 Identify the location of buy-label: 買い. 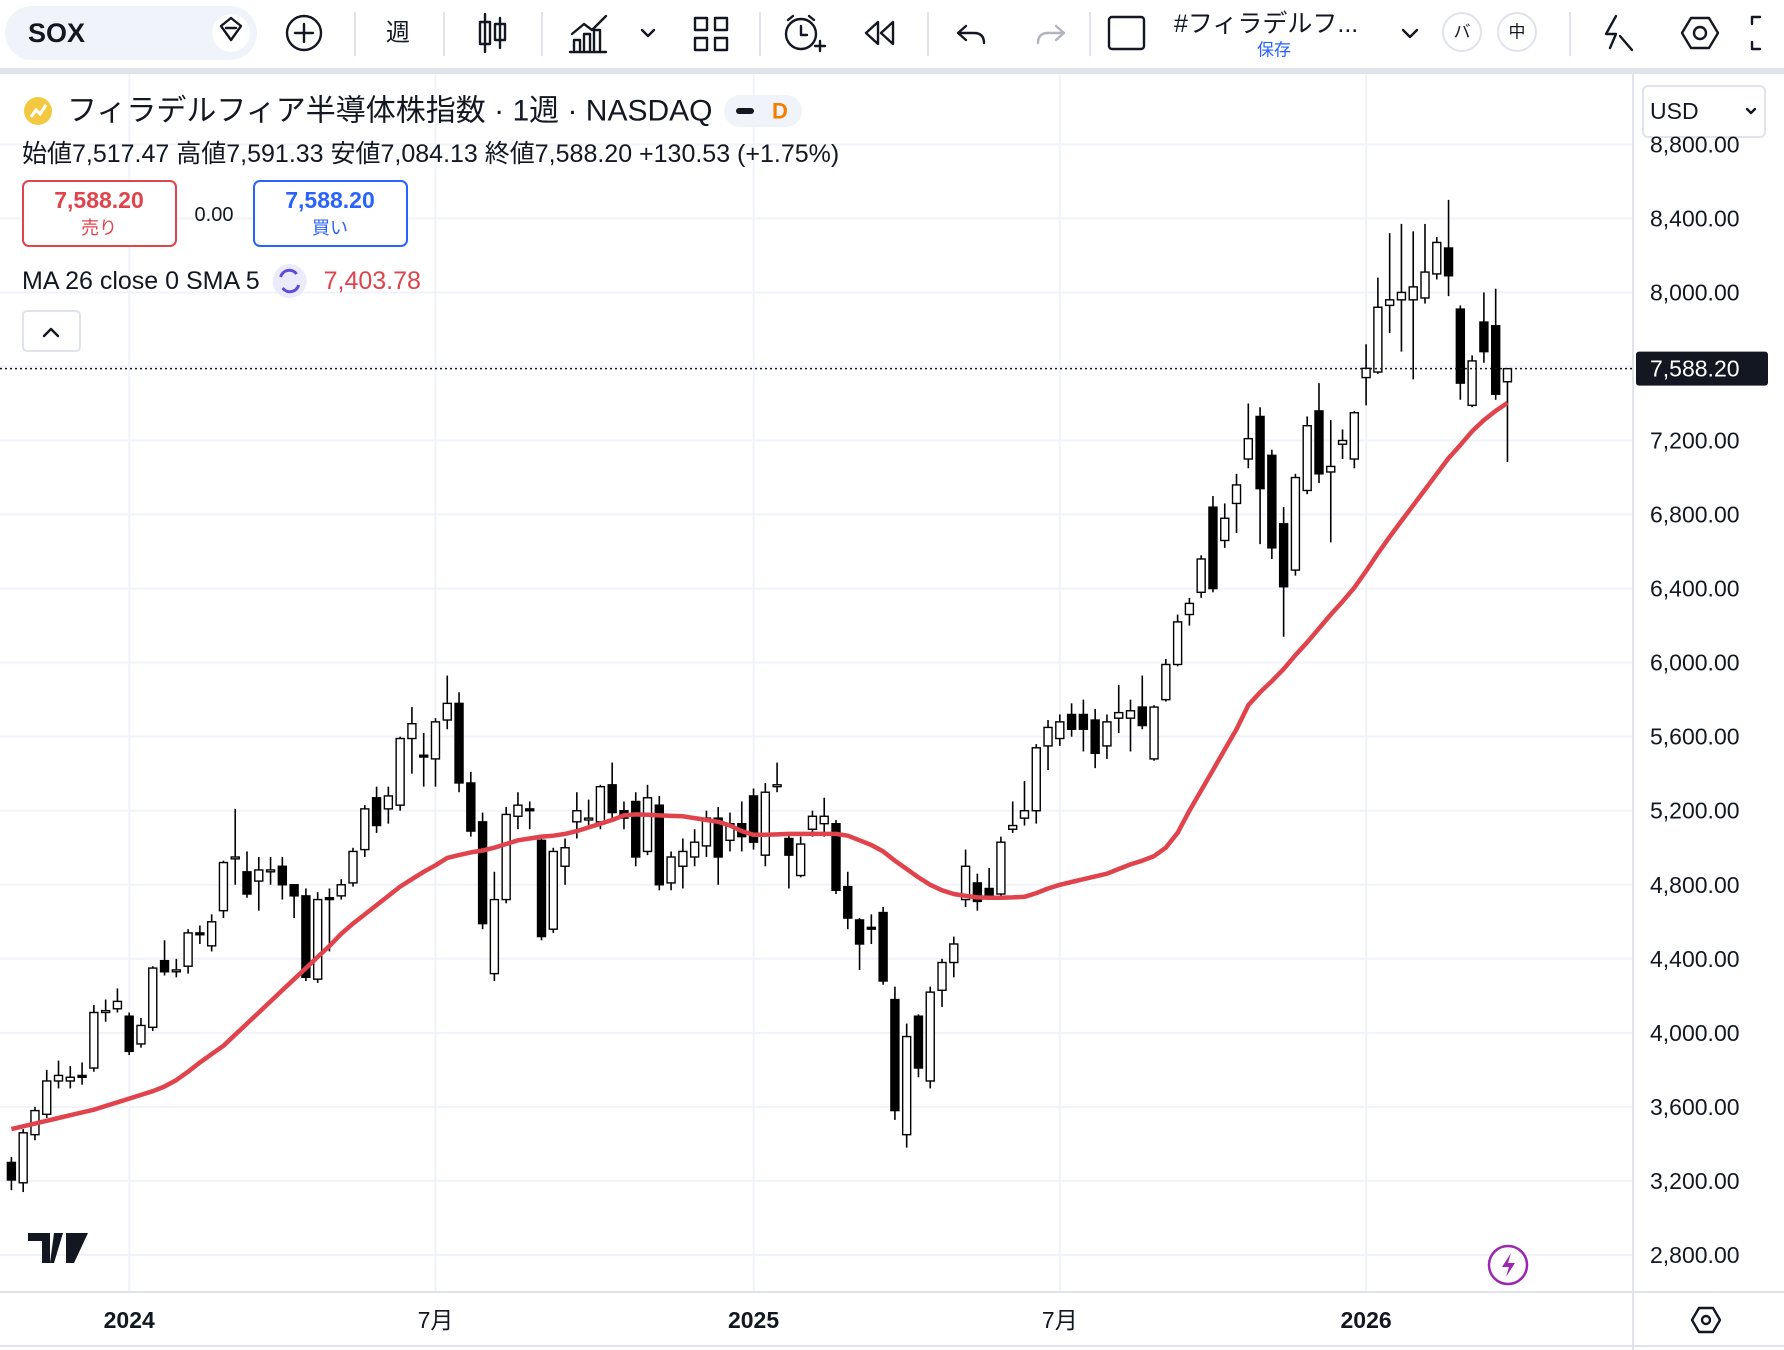
(330, 228).